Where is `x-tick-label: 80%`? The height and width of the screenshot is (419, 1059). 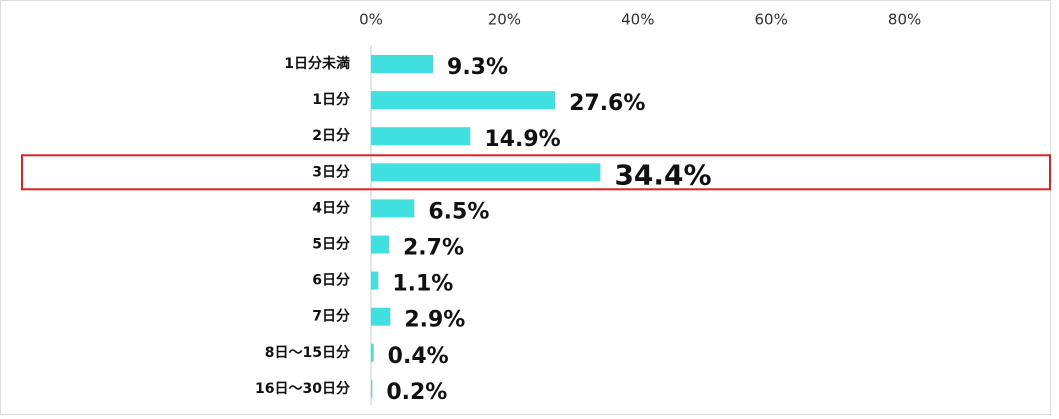 x-tick-label: 80% is located at coordinates (904, 20).